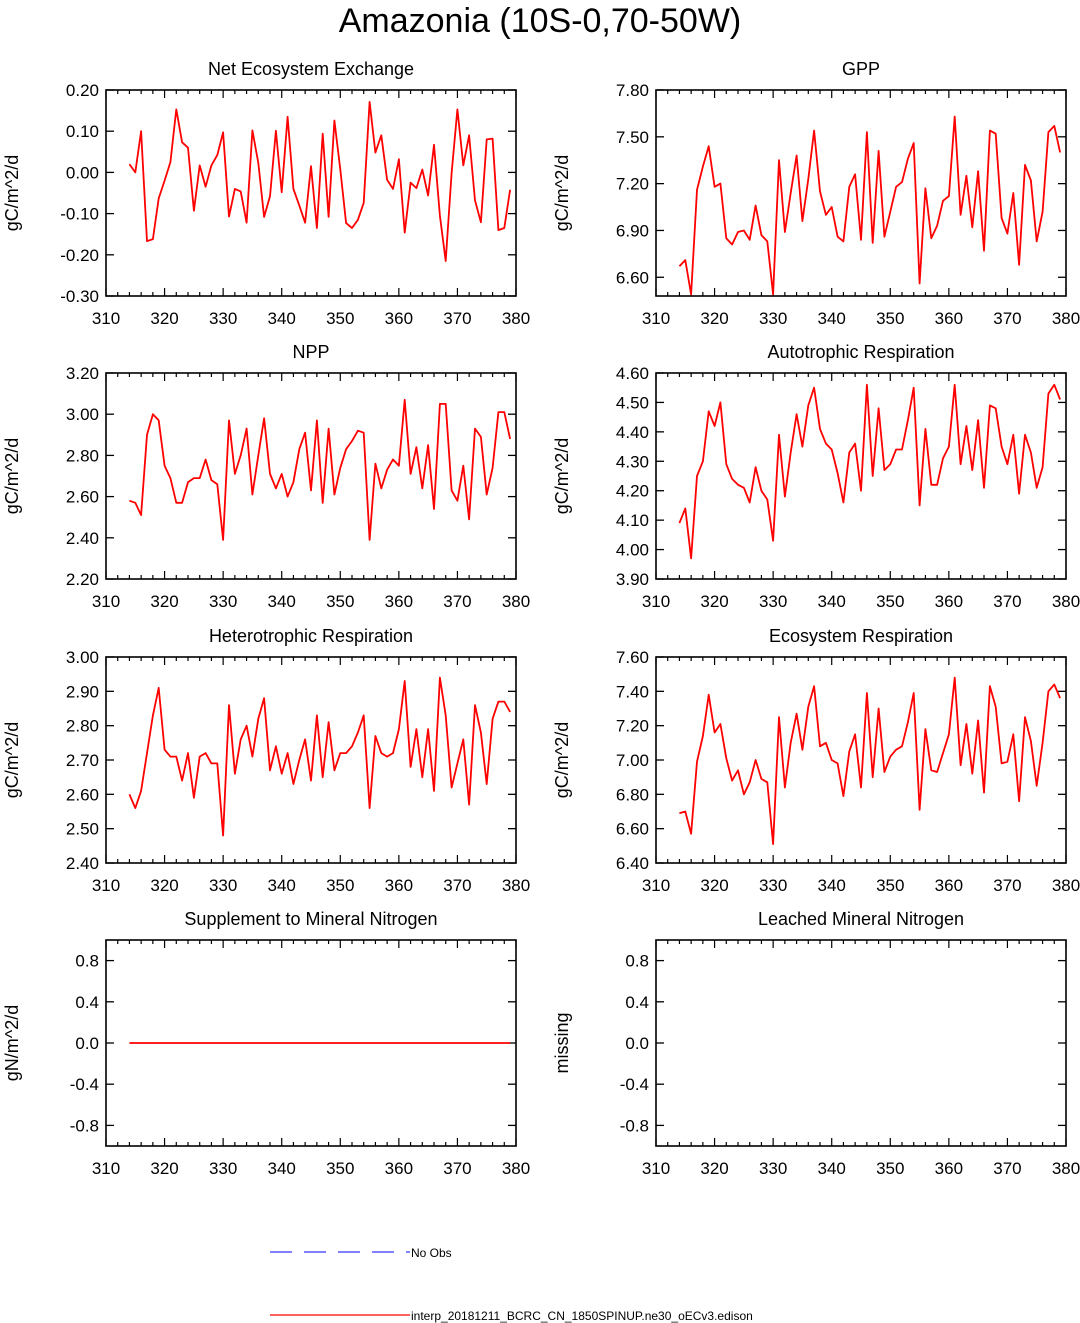 This screenshot has width=1080, height=1323. What do you see at coordinates (632, 137) in the screenshot?
I see `y-tick-label: 7.50` at bounding box center [632, 137].